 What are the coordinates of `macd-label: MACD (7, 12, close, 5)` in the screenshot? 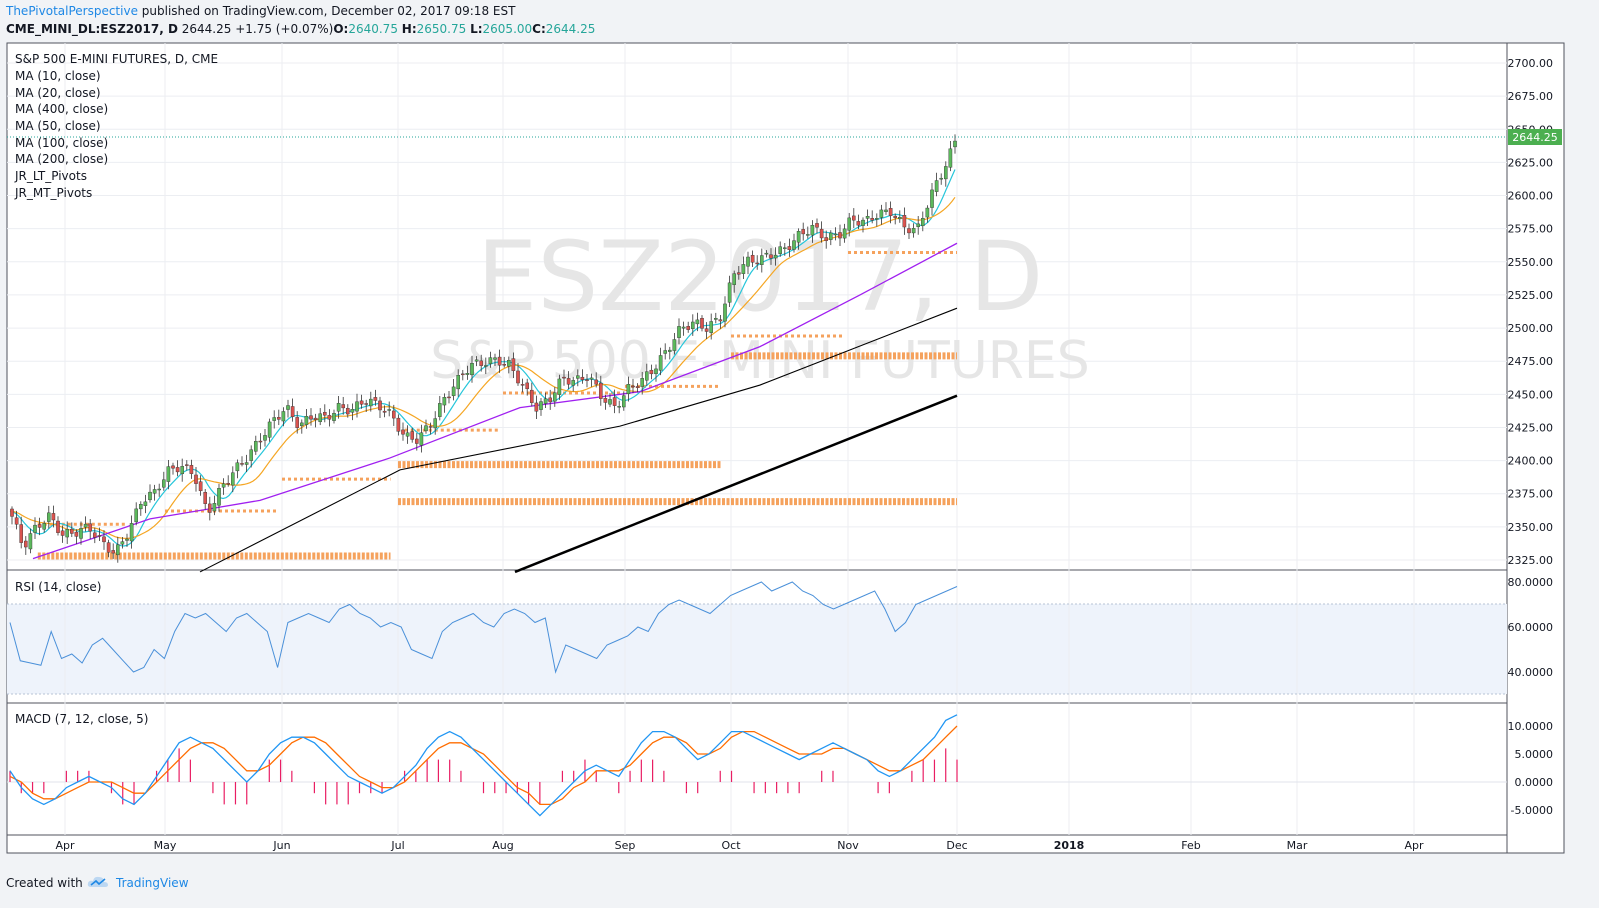 It's located at (81, 719).